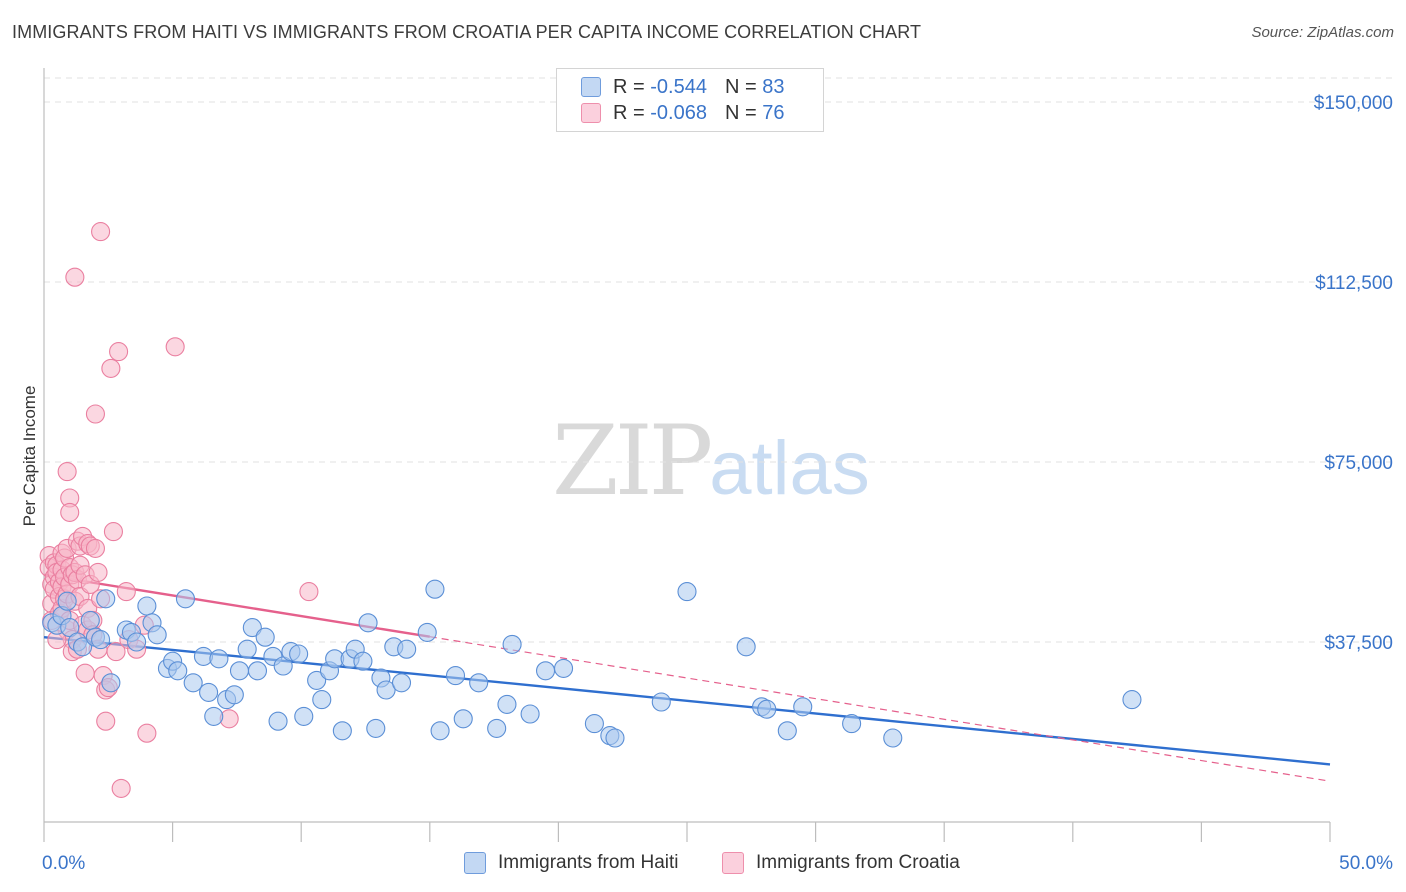 The width and height of the screenshot is (1406, 892). I want to click on haiti-r-value: -0.544, so click(678, 86).